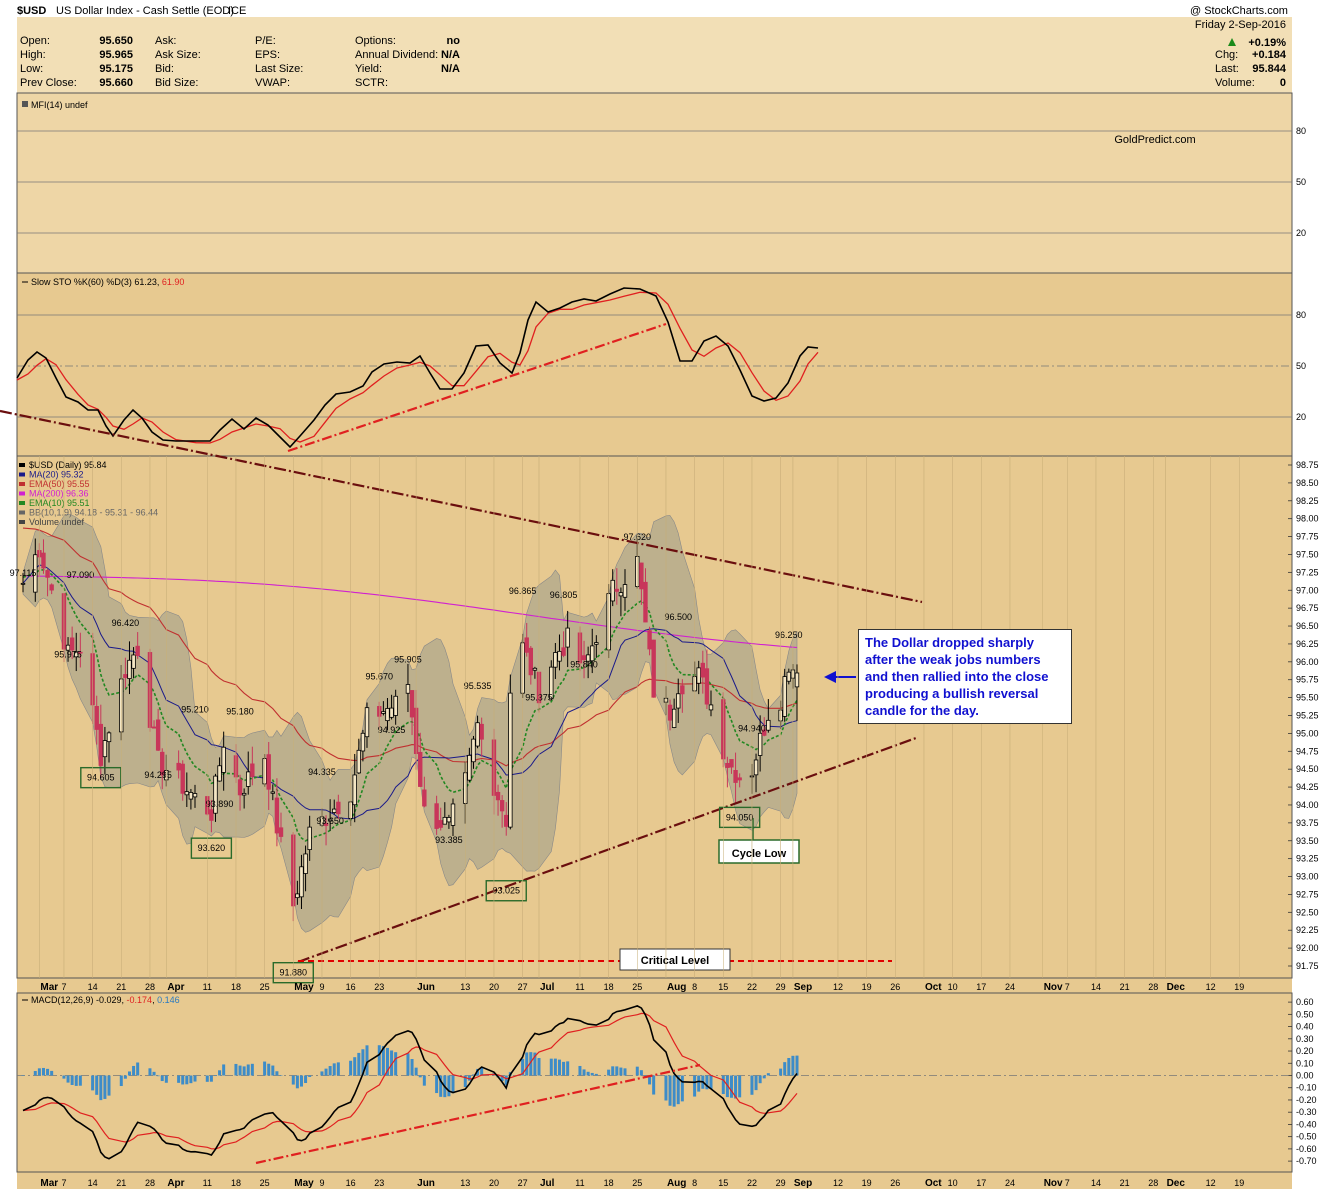  I want to click on xaxis-bottom-tick: 17, so click(981, 1183).